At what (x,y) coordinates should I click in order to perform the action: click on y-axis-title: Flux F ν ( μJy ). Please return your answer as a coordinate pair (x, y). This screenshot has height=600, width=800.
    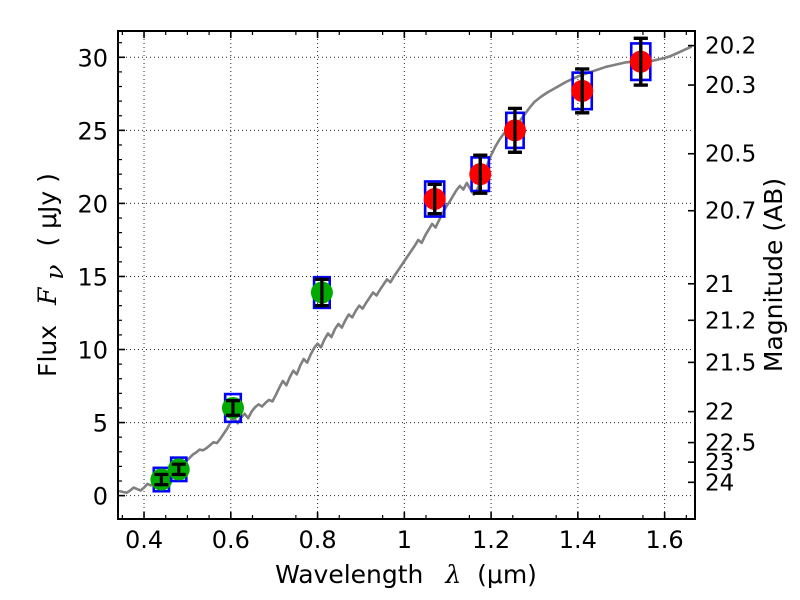
    Looking at the image, I should click on (51, 275).